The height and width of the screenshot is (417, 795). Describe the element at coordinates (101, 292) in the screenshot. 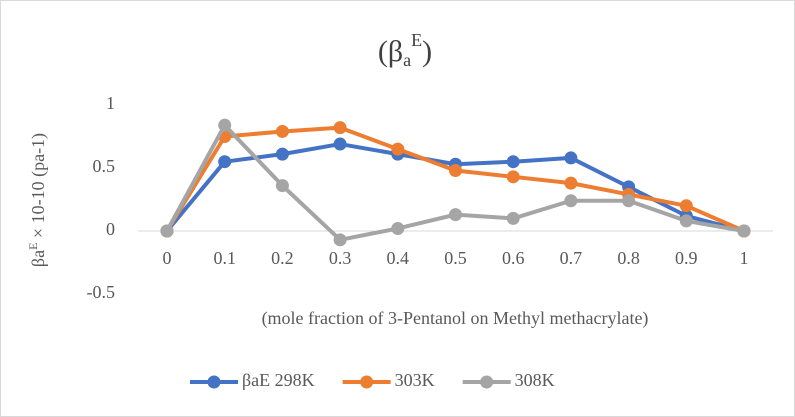

I see `y-tick-label: -0.5` at that location.